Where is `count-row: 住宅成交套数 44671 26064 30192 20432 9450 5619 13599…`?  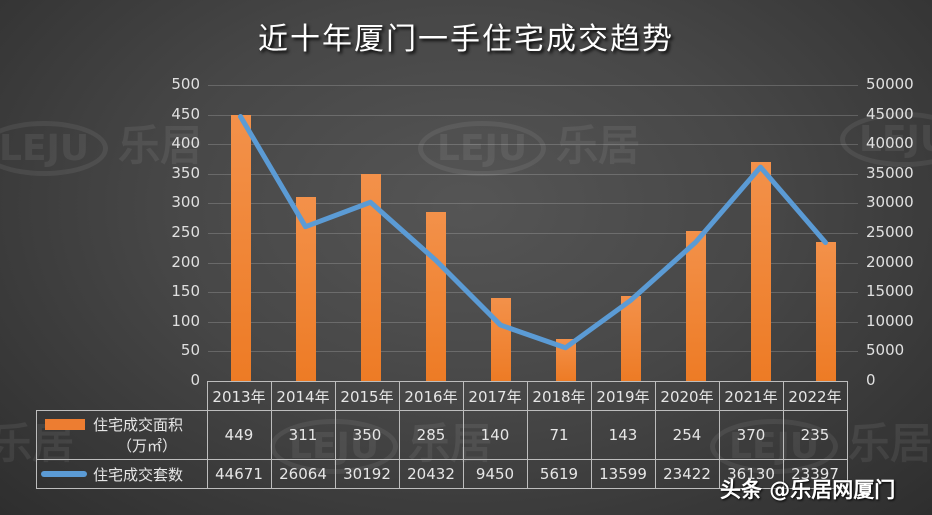
count-row: 住宅成交套数 44671 26064 30192 20432 9450 5619 13599… is located at coordinates (442, 474).